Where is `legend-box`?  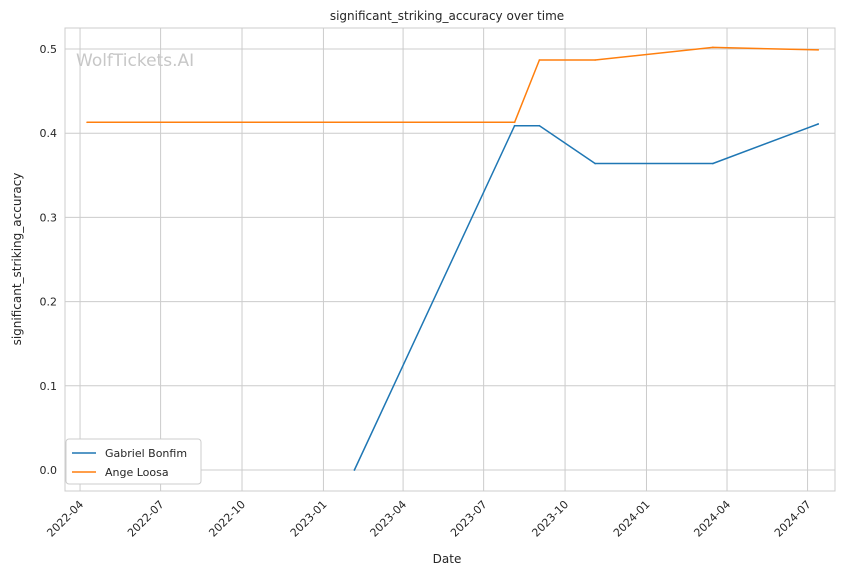 legend-box is located at coordinates (133, 461).